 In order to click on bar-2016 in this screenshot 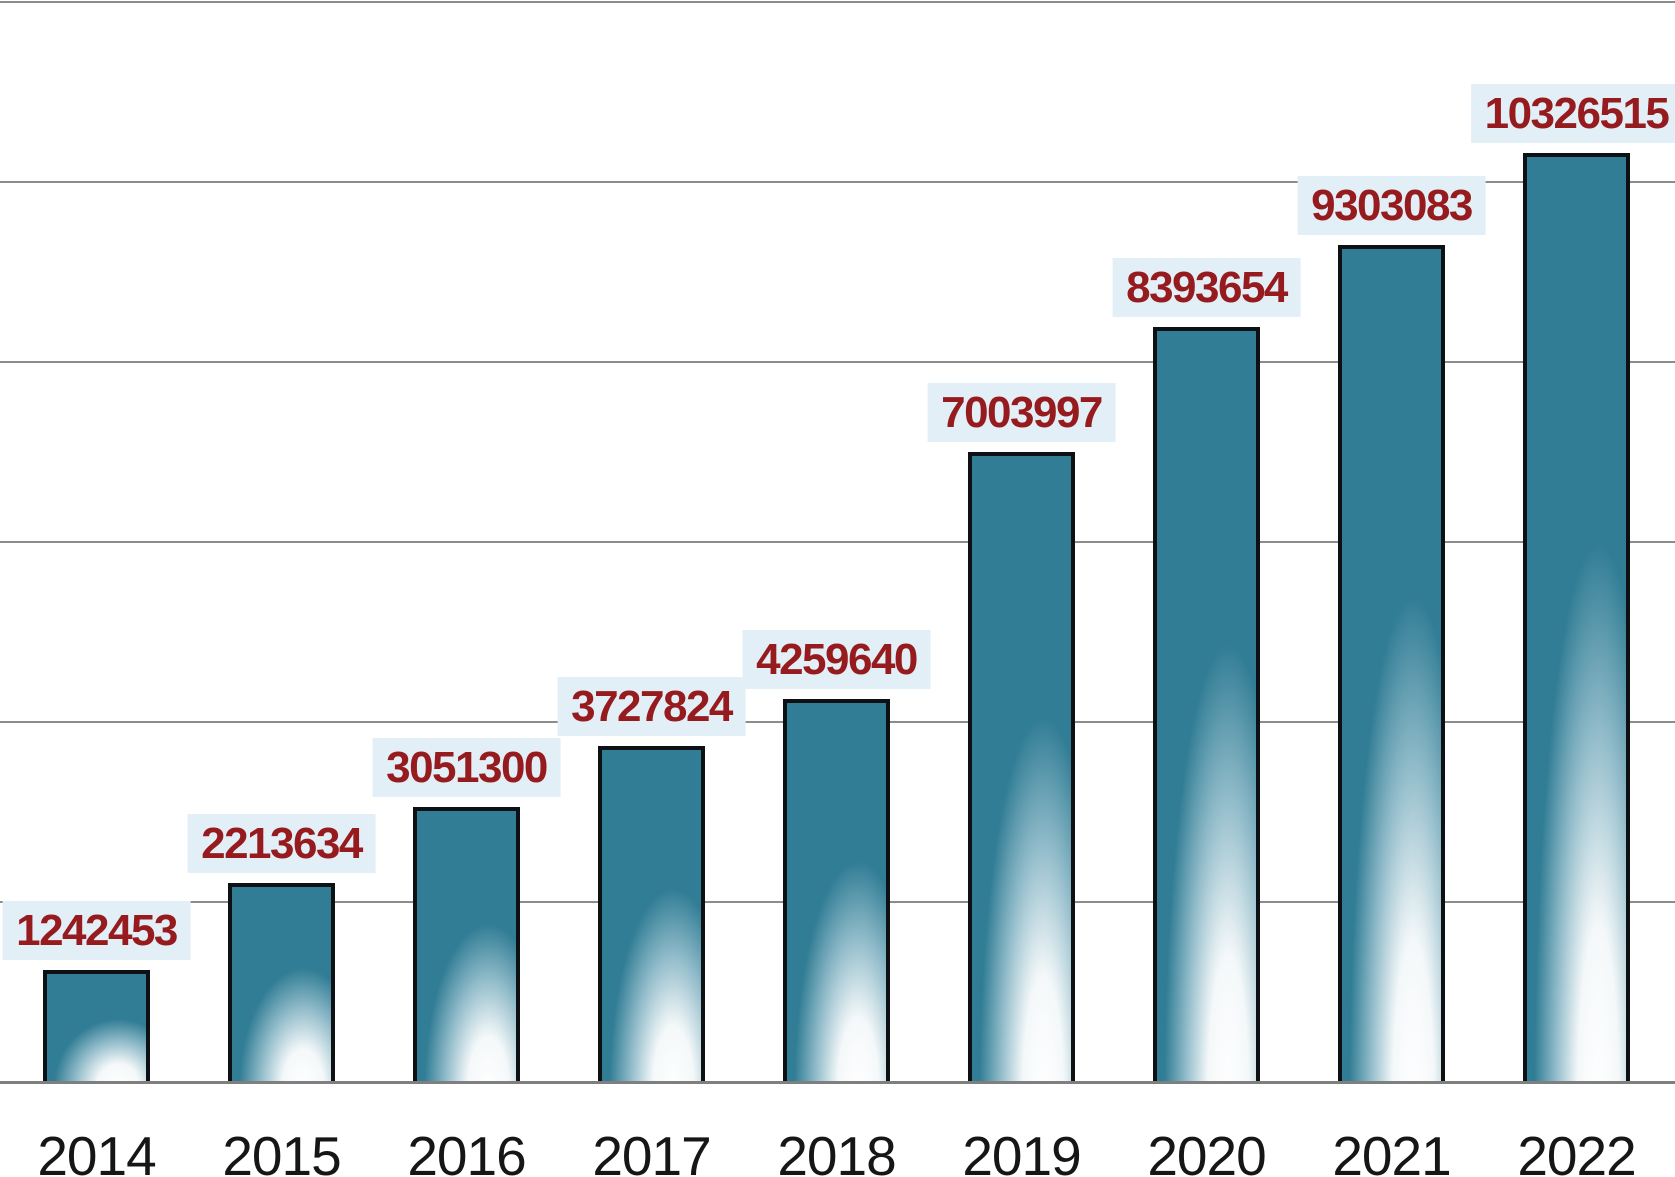, I will do `click(466, 944)`.